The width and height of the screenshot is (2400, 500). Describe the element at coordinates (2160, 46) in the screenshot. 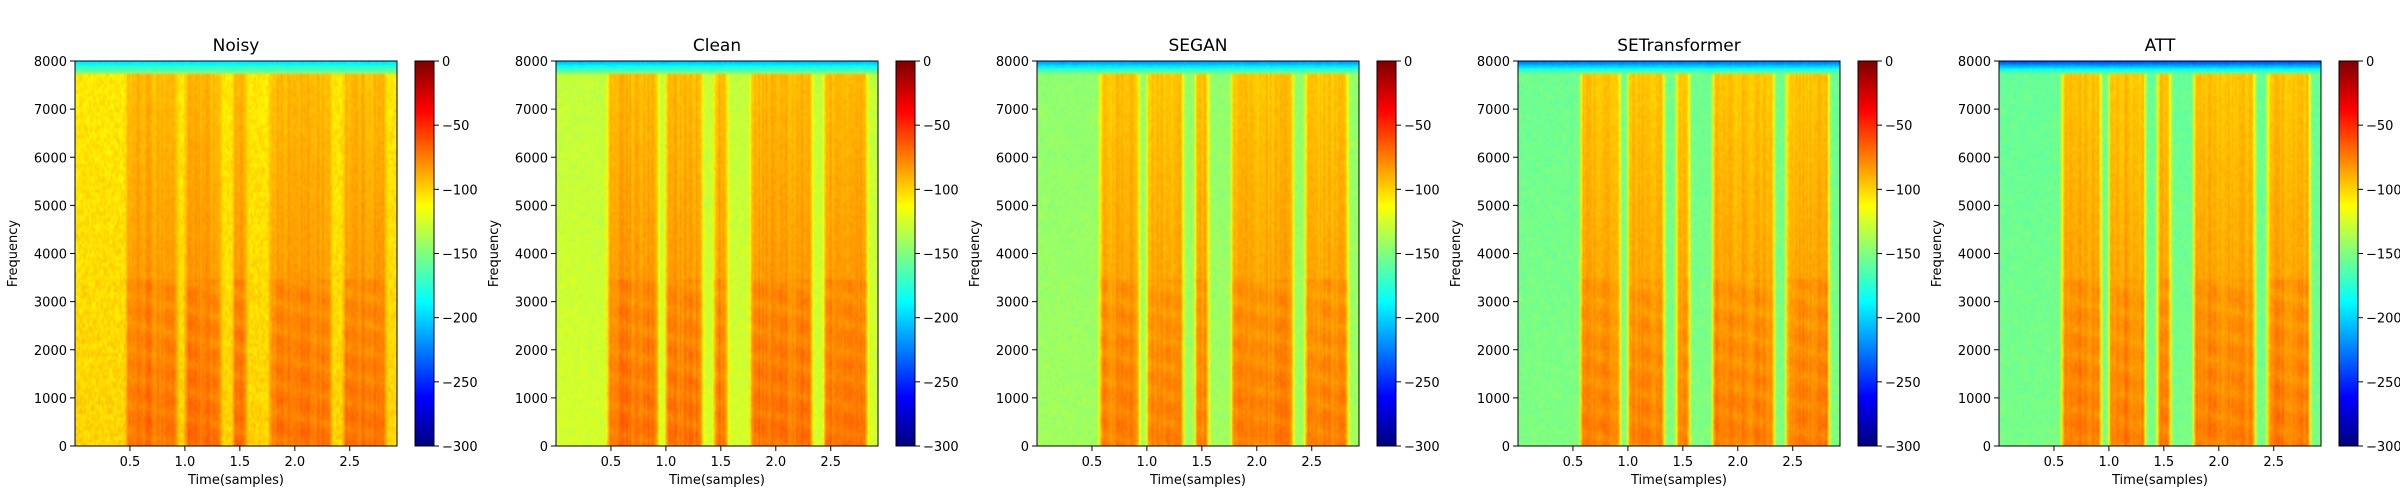

I see `chart-title: ATT` at that location.